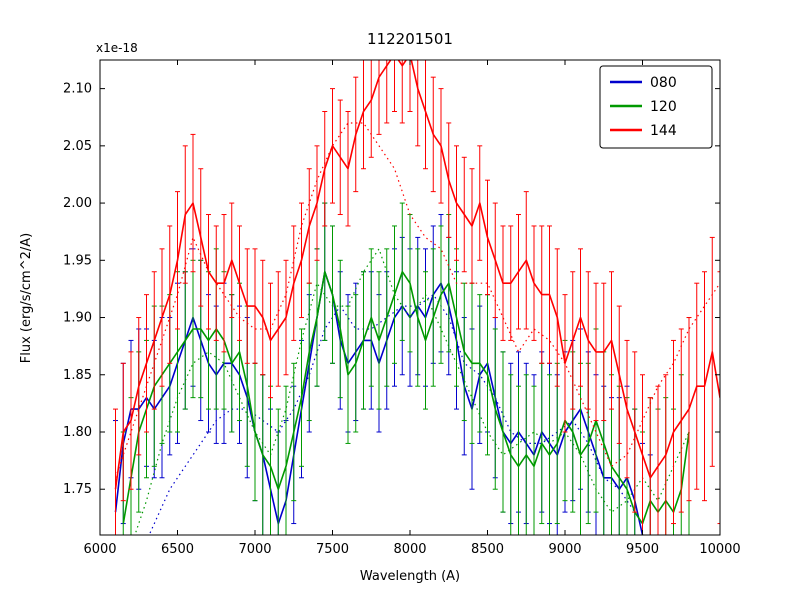  What do you see at coordinates (719, 549) in the screenshot?
I see `x-tick-label: 10000` at bounding box center [719, 549].